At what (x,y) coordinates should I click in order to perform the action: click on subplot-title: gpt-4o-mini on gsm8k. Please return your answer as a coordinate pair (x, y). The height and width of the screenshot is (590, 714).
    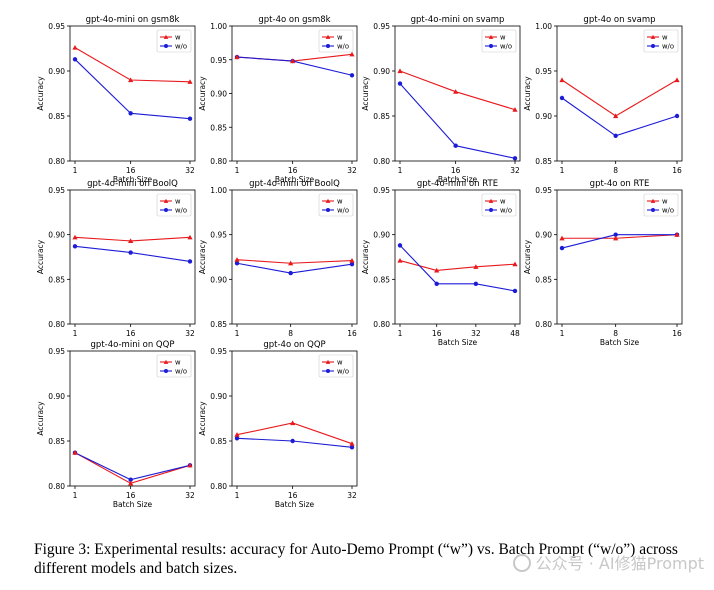
    Looking at the image, I should click on (133, 20).